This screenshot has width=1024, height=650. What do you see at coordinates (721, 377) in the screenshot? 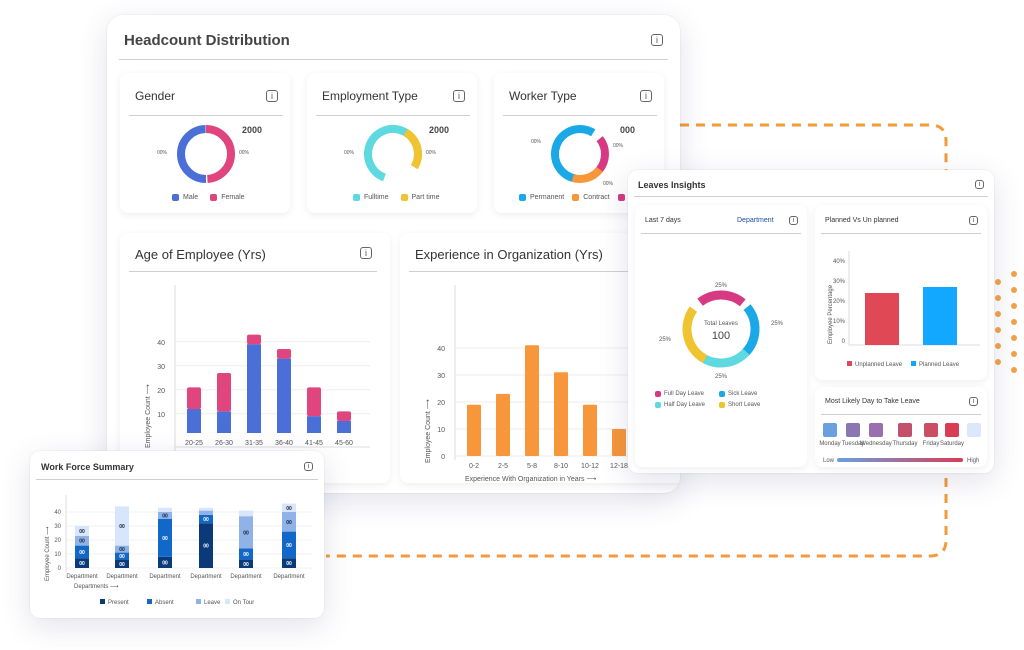
I see `pct-bottom: 25%` at bounding box center [721, 377].